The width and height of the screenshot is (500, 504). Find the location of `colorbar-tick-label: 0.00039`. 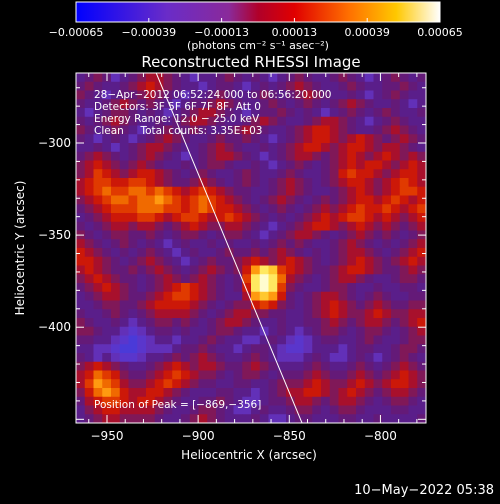

colorbar-tick-label: 0.00039 is located at coordinates (367, 32).